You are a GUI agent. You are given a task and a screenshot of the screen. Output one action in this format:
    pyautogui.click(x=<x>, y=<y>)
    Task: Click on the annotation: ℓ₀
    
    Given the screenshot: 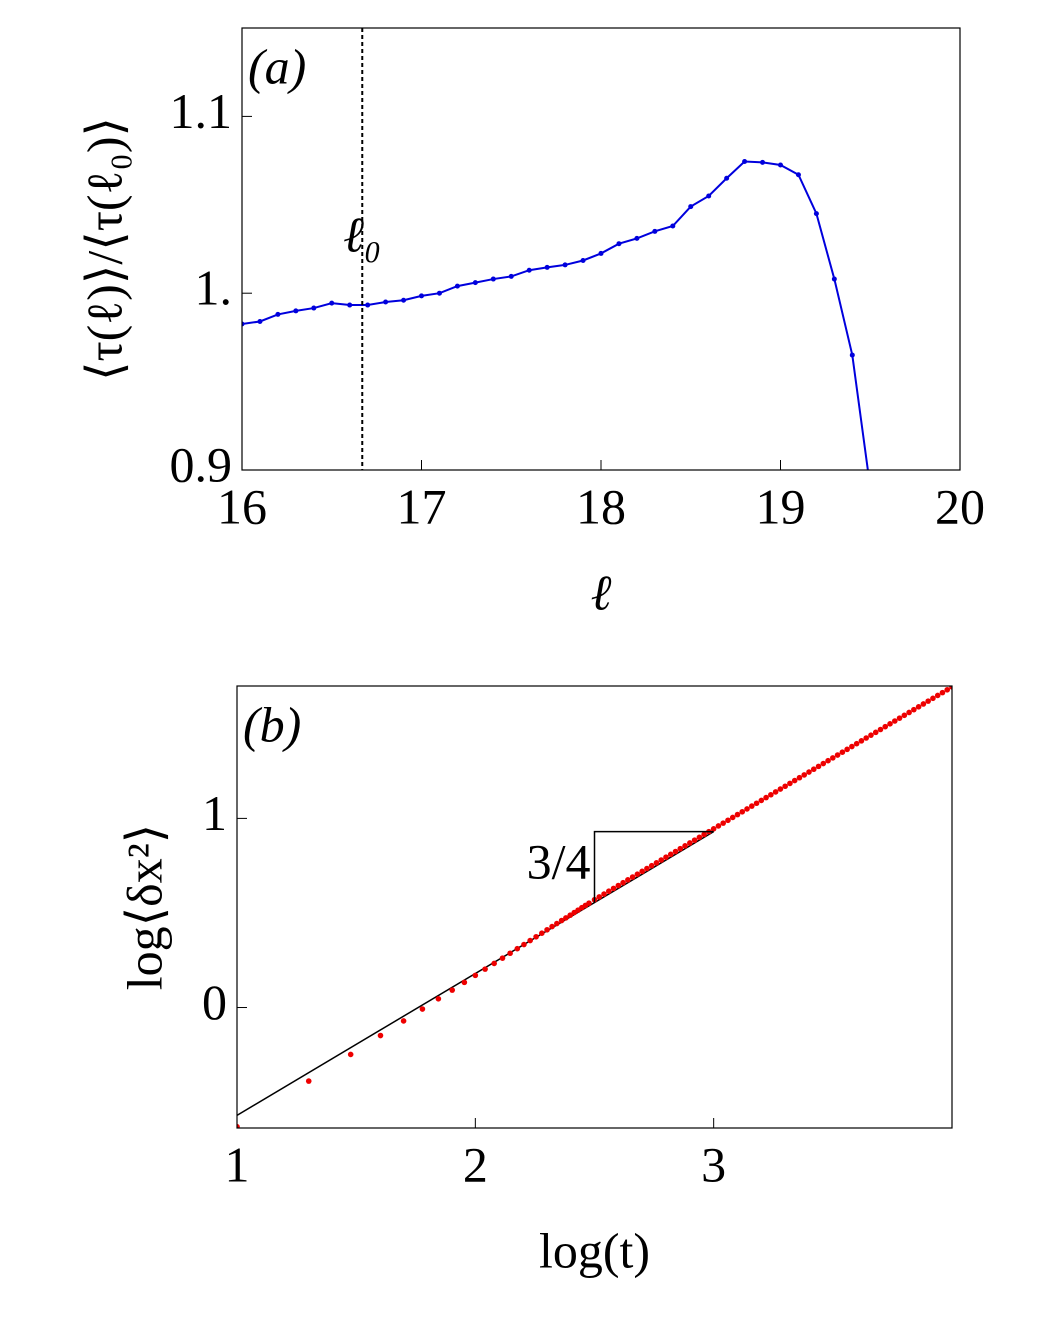 What is the action you would take?
    pyautogui.click(x=362, y=235)
    